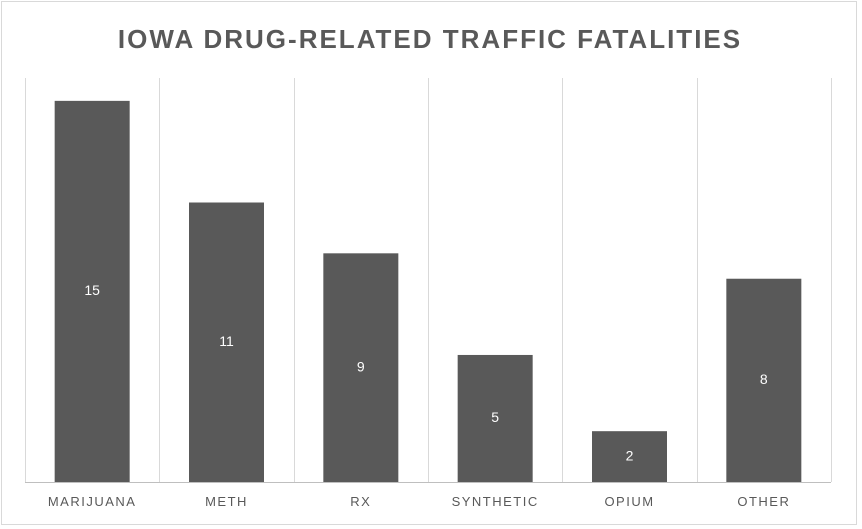 The width and height of the screenshot is (862, 529). I want to click on bar-marijuana, so click(92, 291).